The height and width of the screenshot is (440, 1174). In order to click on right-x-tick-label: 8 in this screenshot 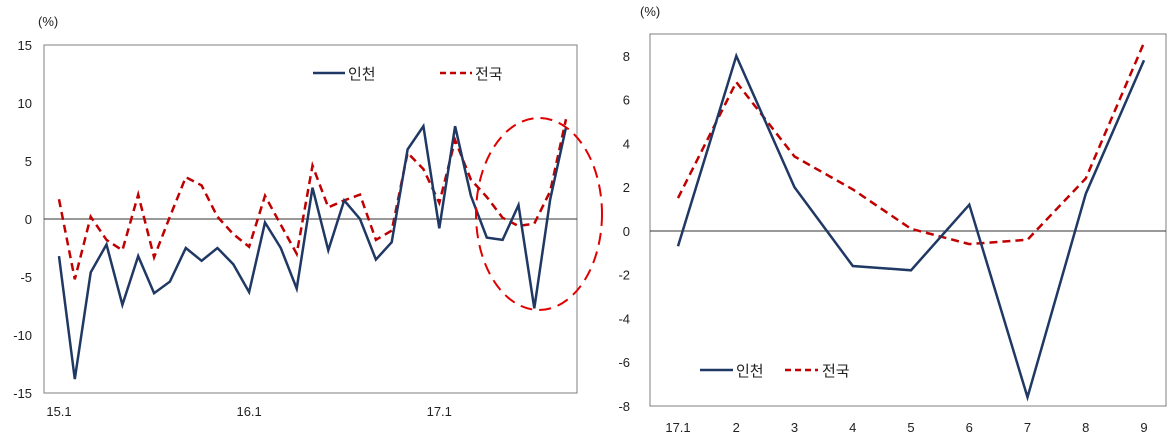, I will do `click(1085, 427)`.